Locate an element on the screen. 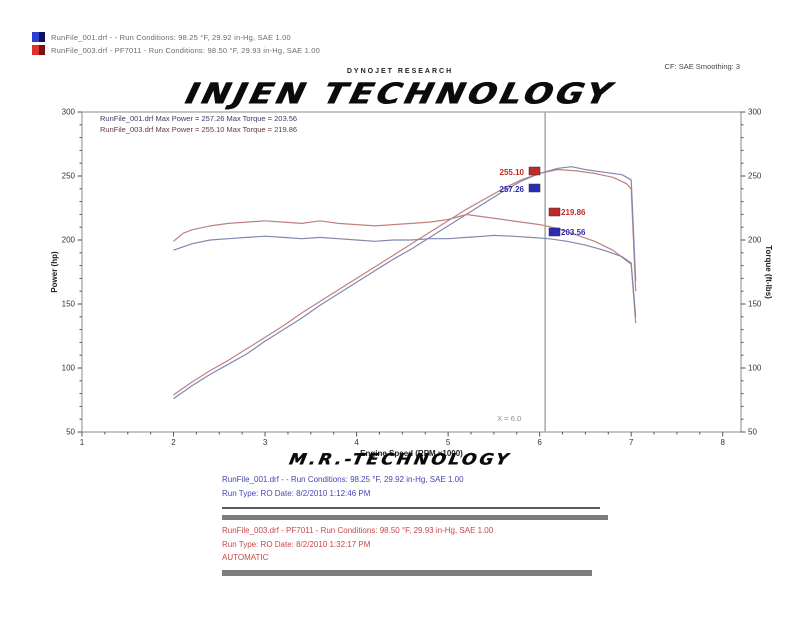 This screenshot has height=625, width=800. torque-runfile-003-pf7011-curve is located at coordinates (405, 268).